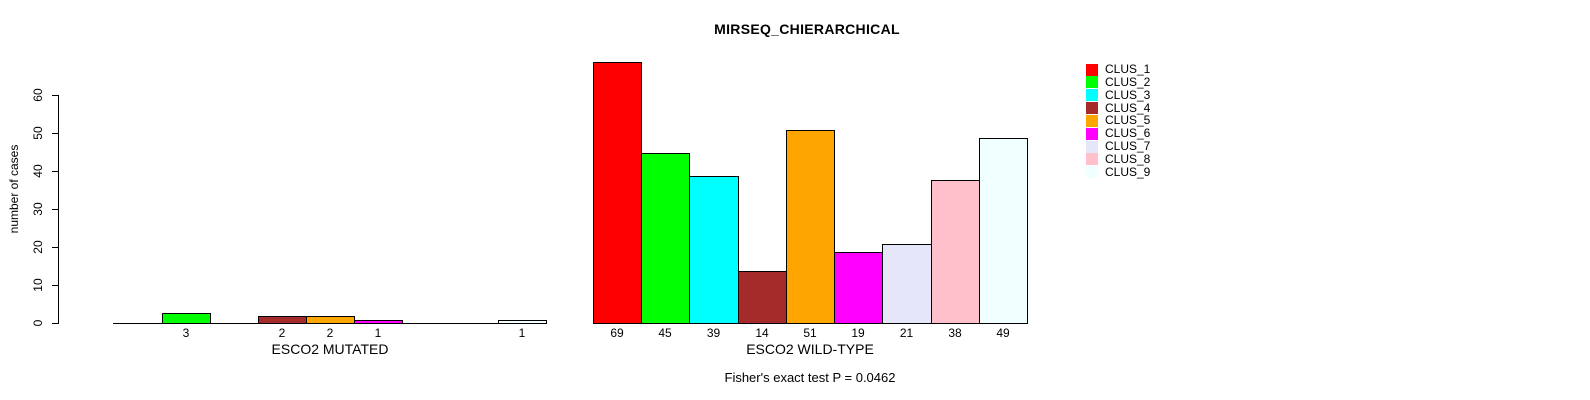 The height and width of the screenshot is (400, 1590). Describe the element at coordinates (38, 133) in the screenshot. I see `y-tick-label: 50` at that location.